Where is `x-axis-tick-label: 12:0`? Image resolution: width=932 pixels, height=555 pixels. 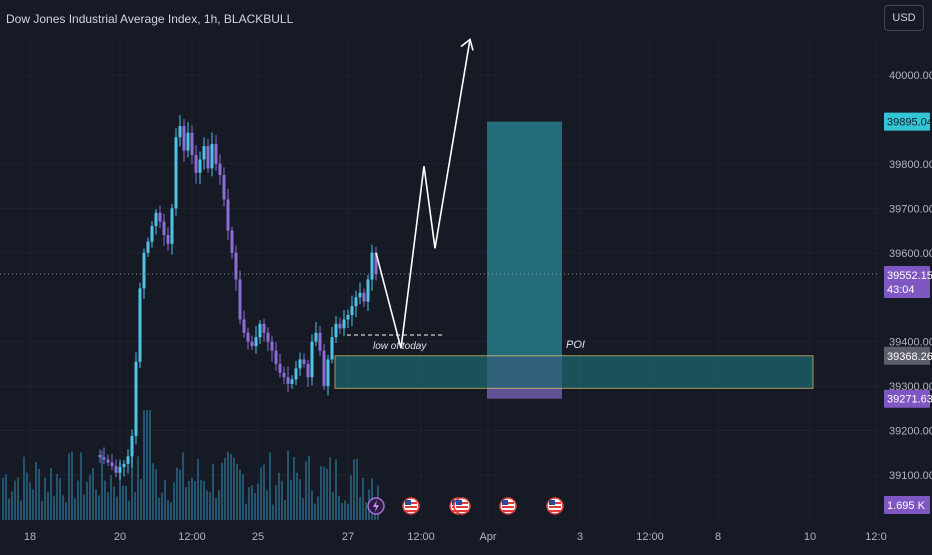 x-axis-tick-label: 12:0 is located at coordinates (875, 537).